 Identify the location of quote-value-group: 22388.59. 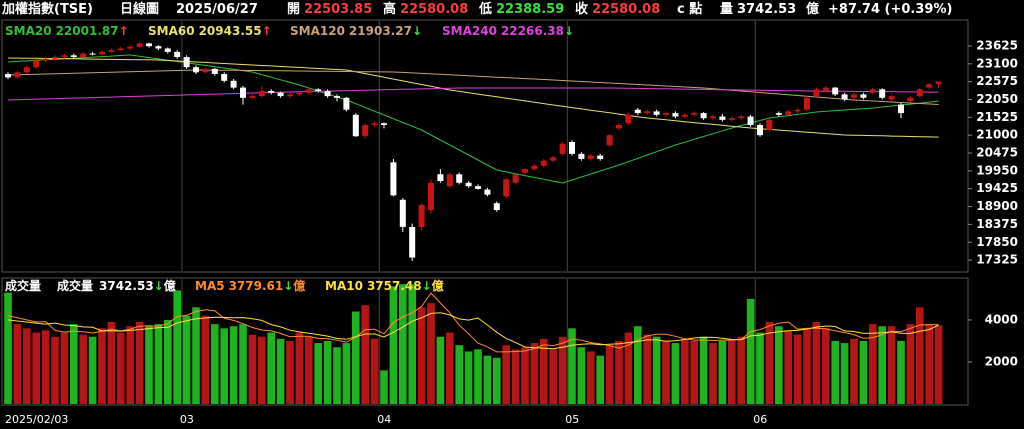
(530, 9).